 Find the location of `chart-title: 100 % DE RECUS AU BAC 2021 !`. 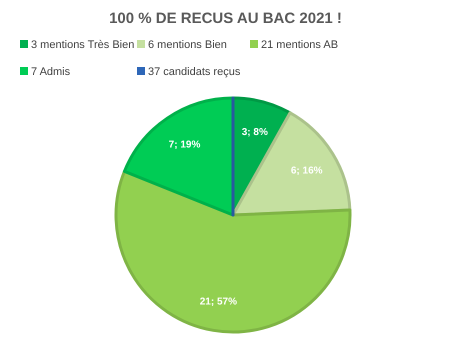

chart-title: 100 % DE RECUS AU BAC 2021 ! is located at coordinates (225, 18).